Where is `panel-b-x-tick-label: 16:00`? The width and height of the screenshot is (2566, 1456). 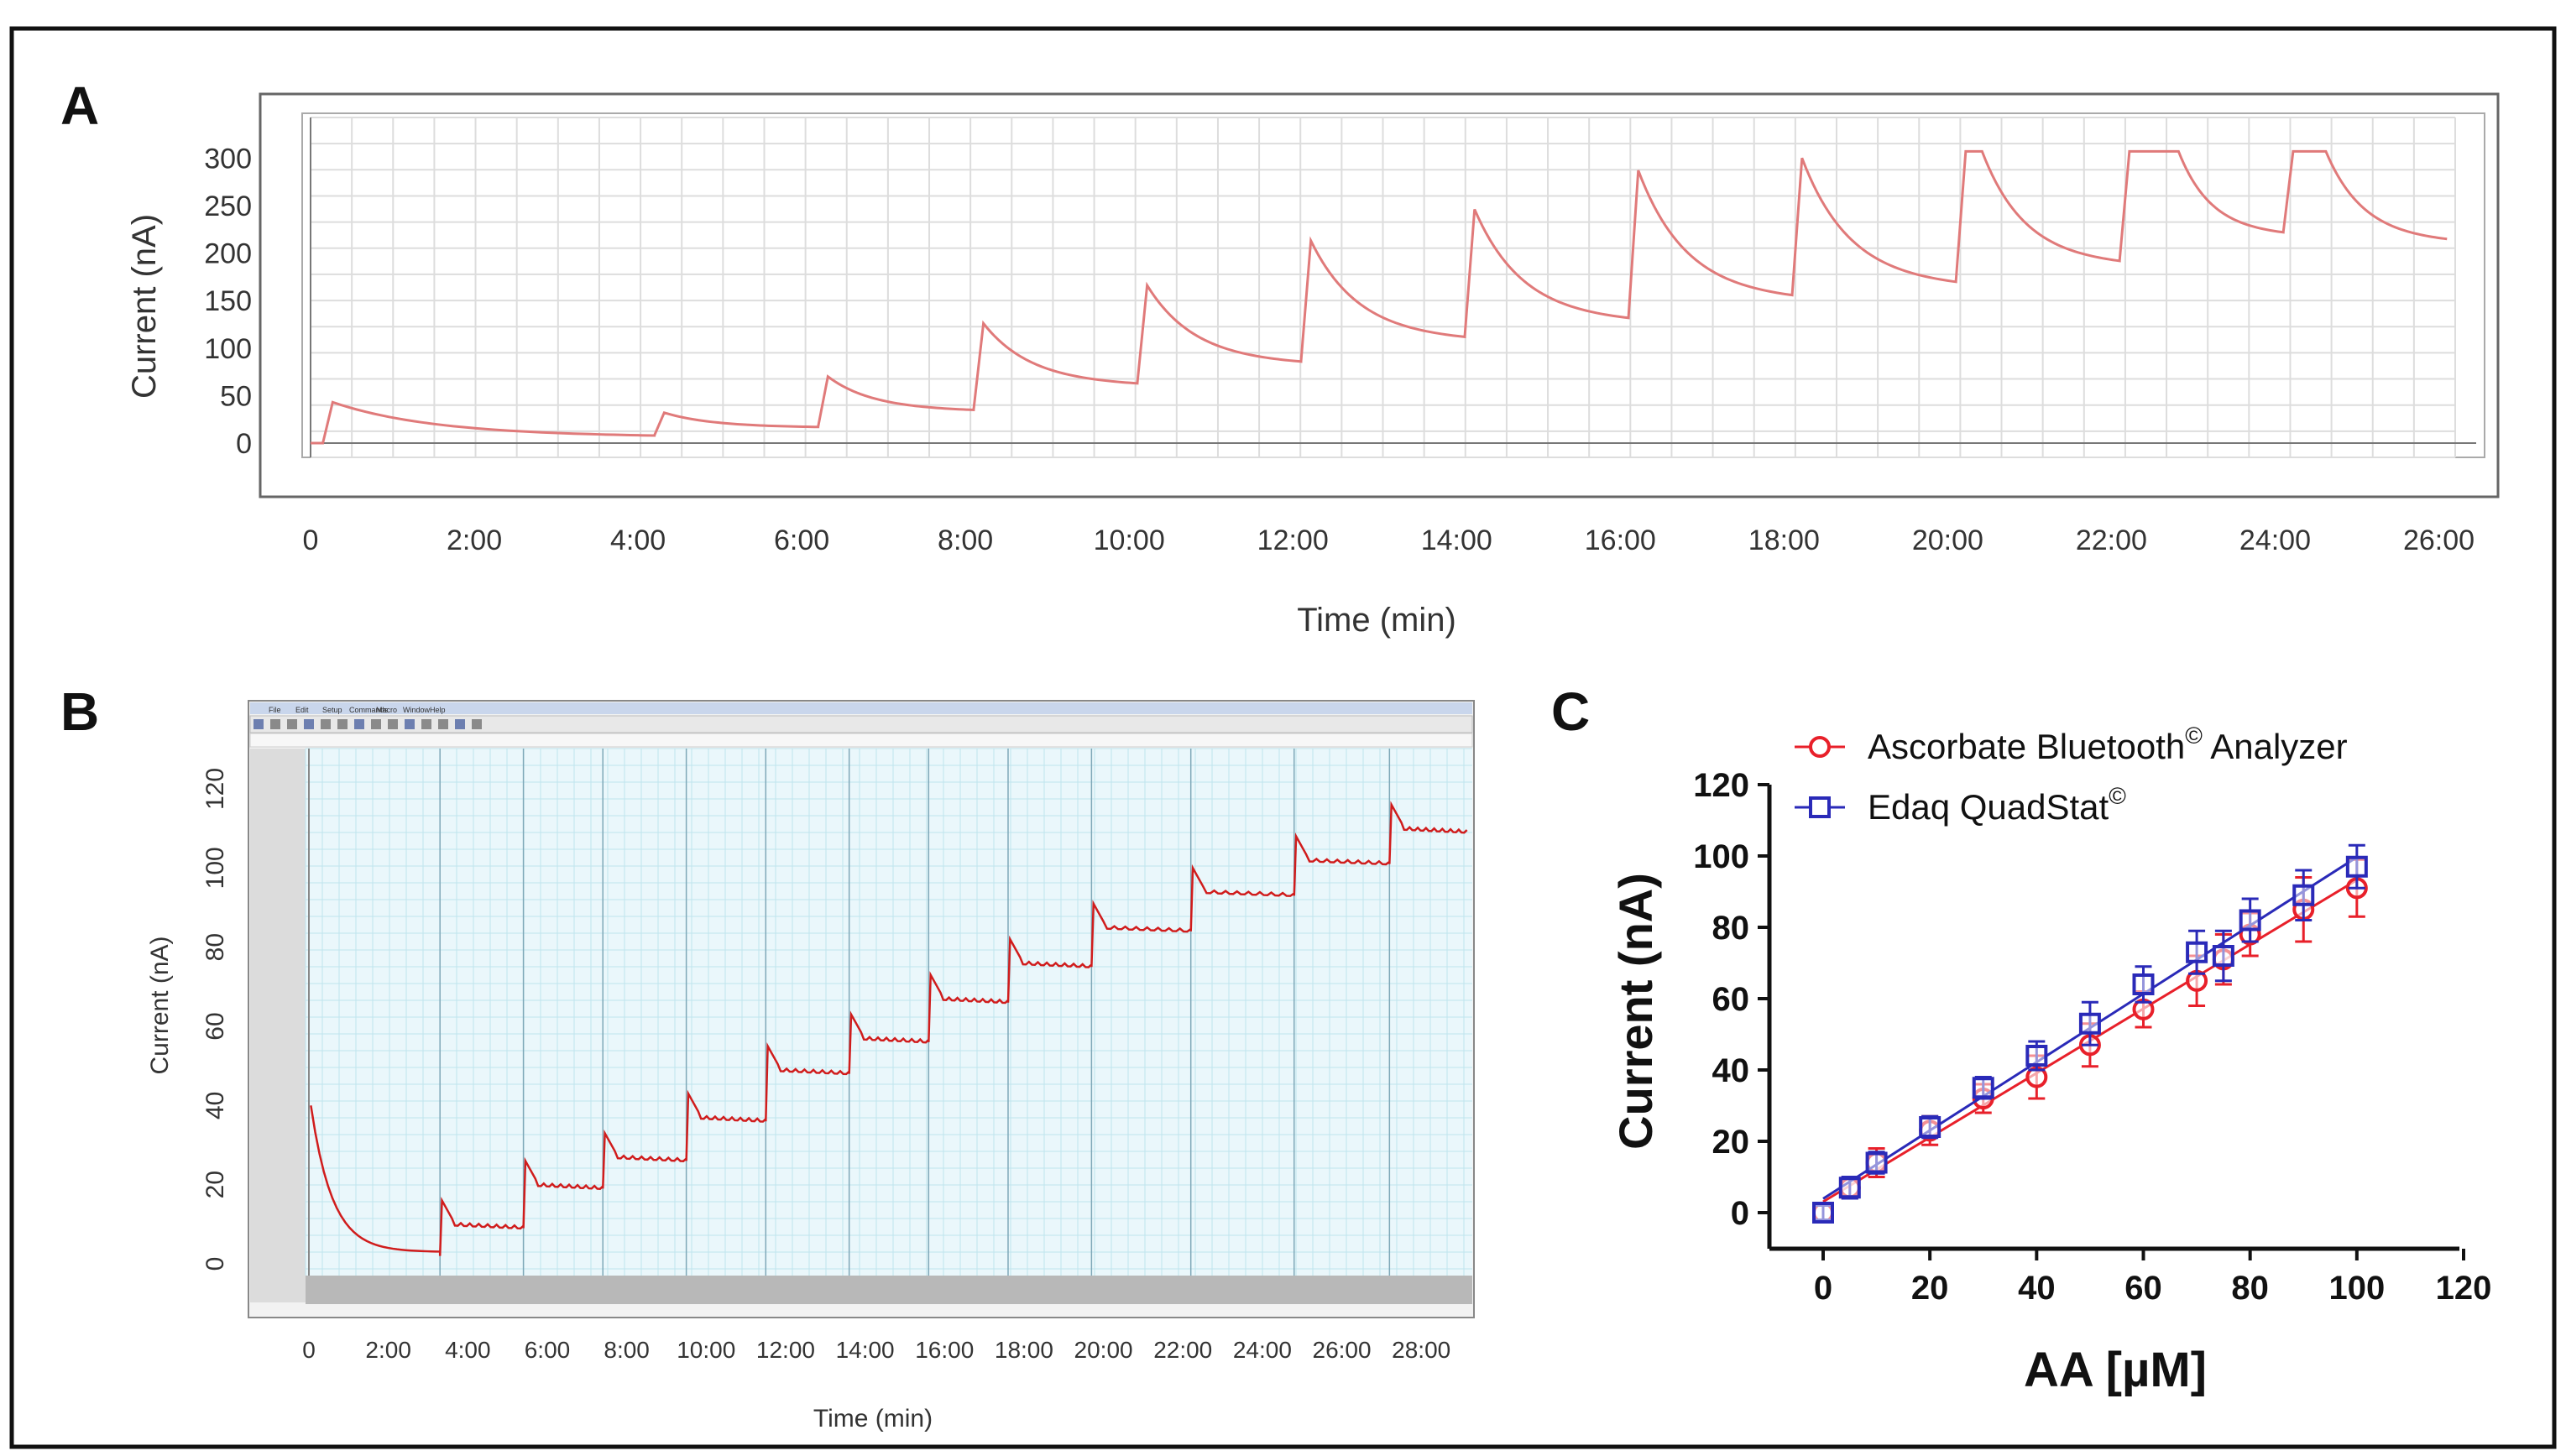
panel-b-x-tick-label: 16:00 is located at coordinates (944, 1350).